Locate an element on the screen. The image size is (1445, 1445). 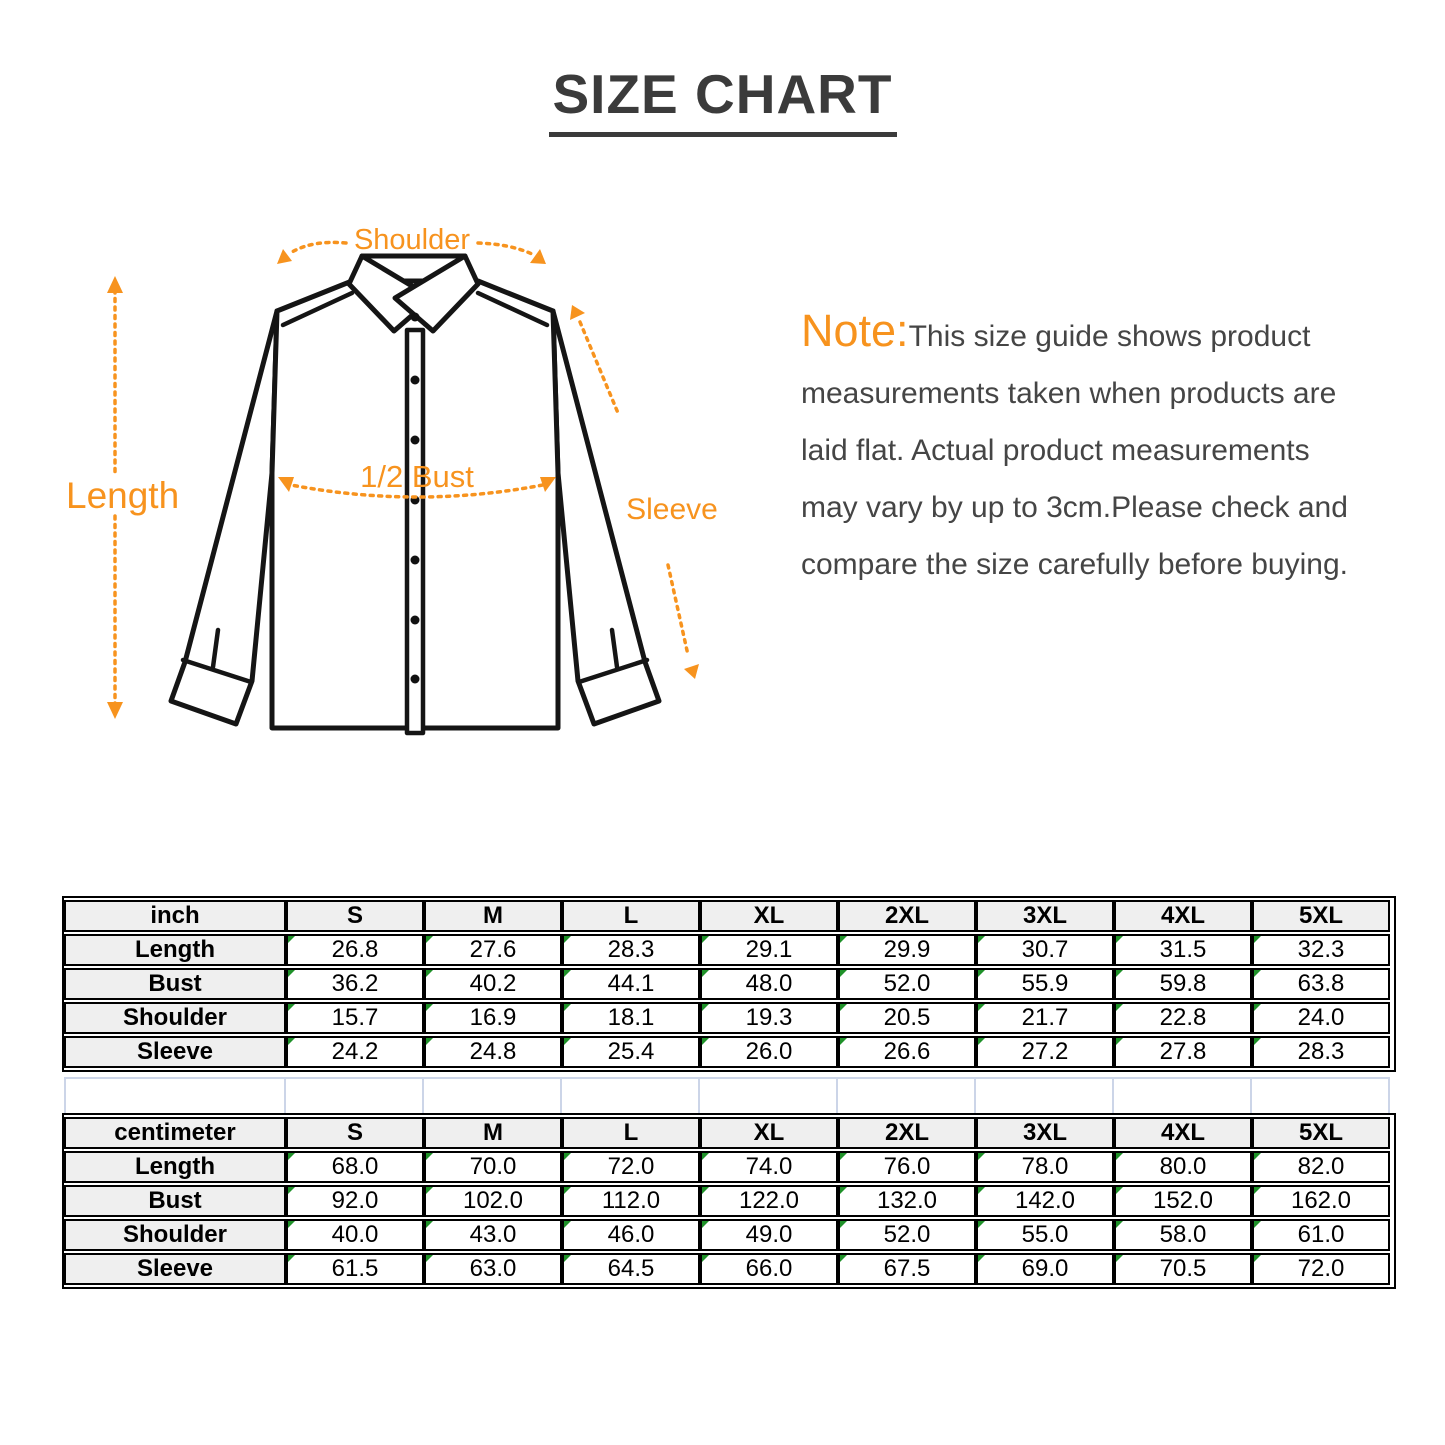
sleeve-arrow-upper is located at coordinates (595, 360).